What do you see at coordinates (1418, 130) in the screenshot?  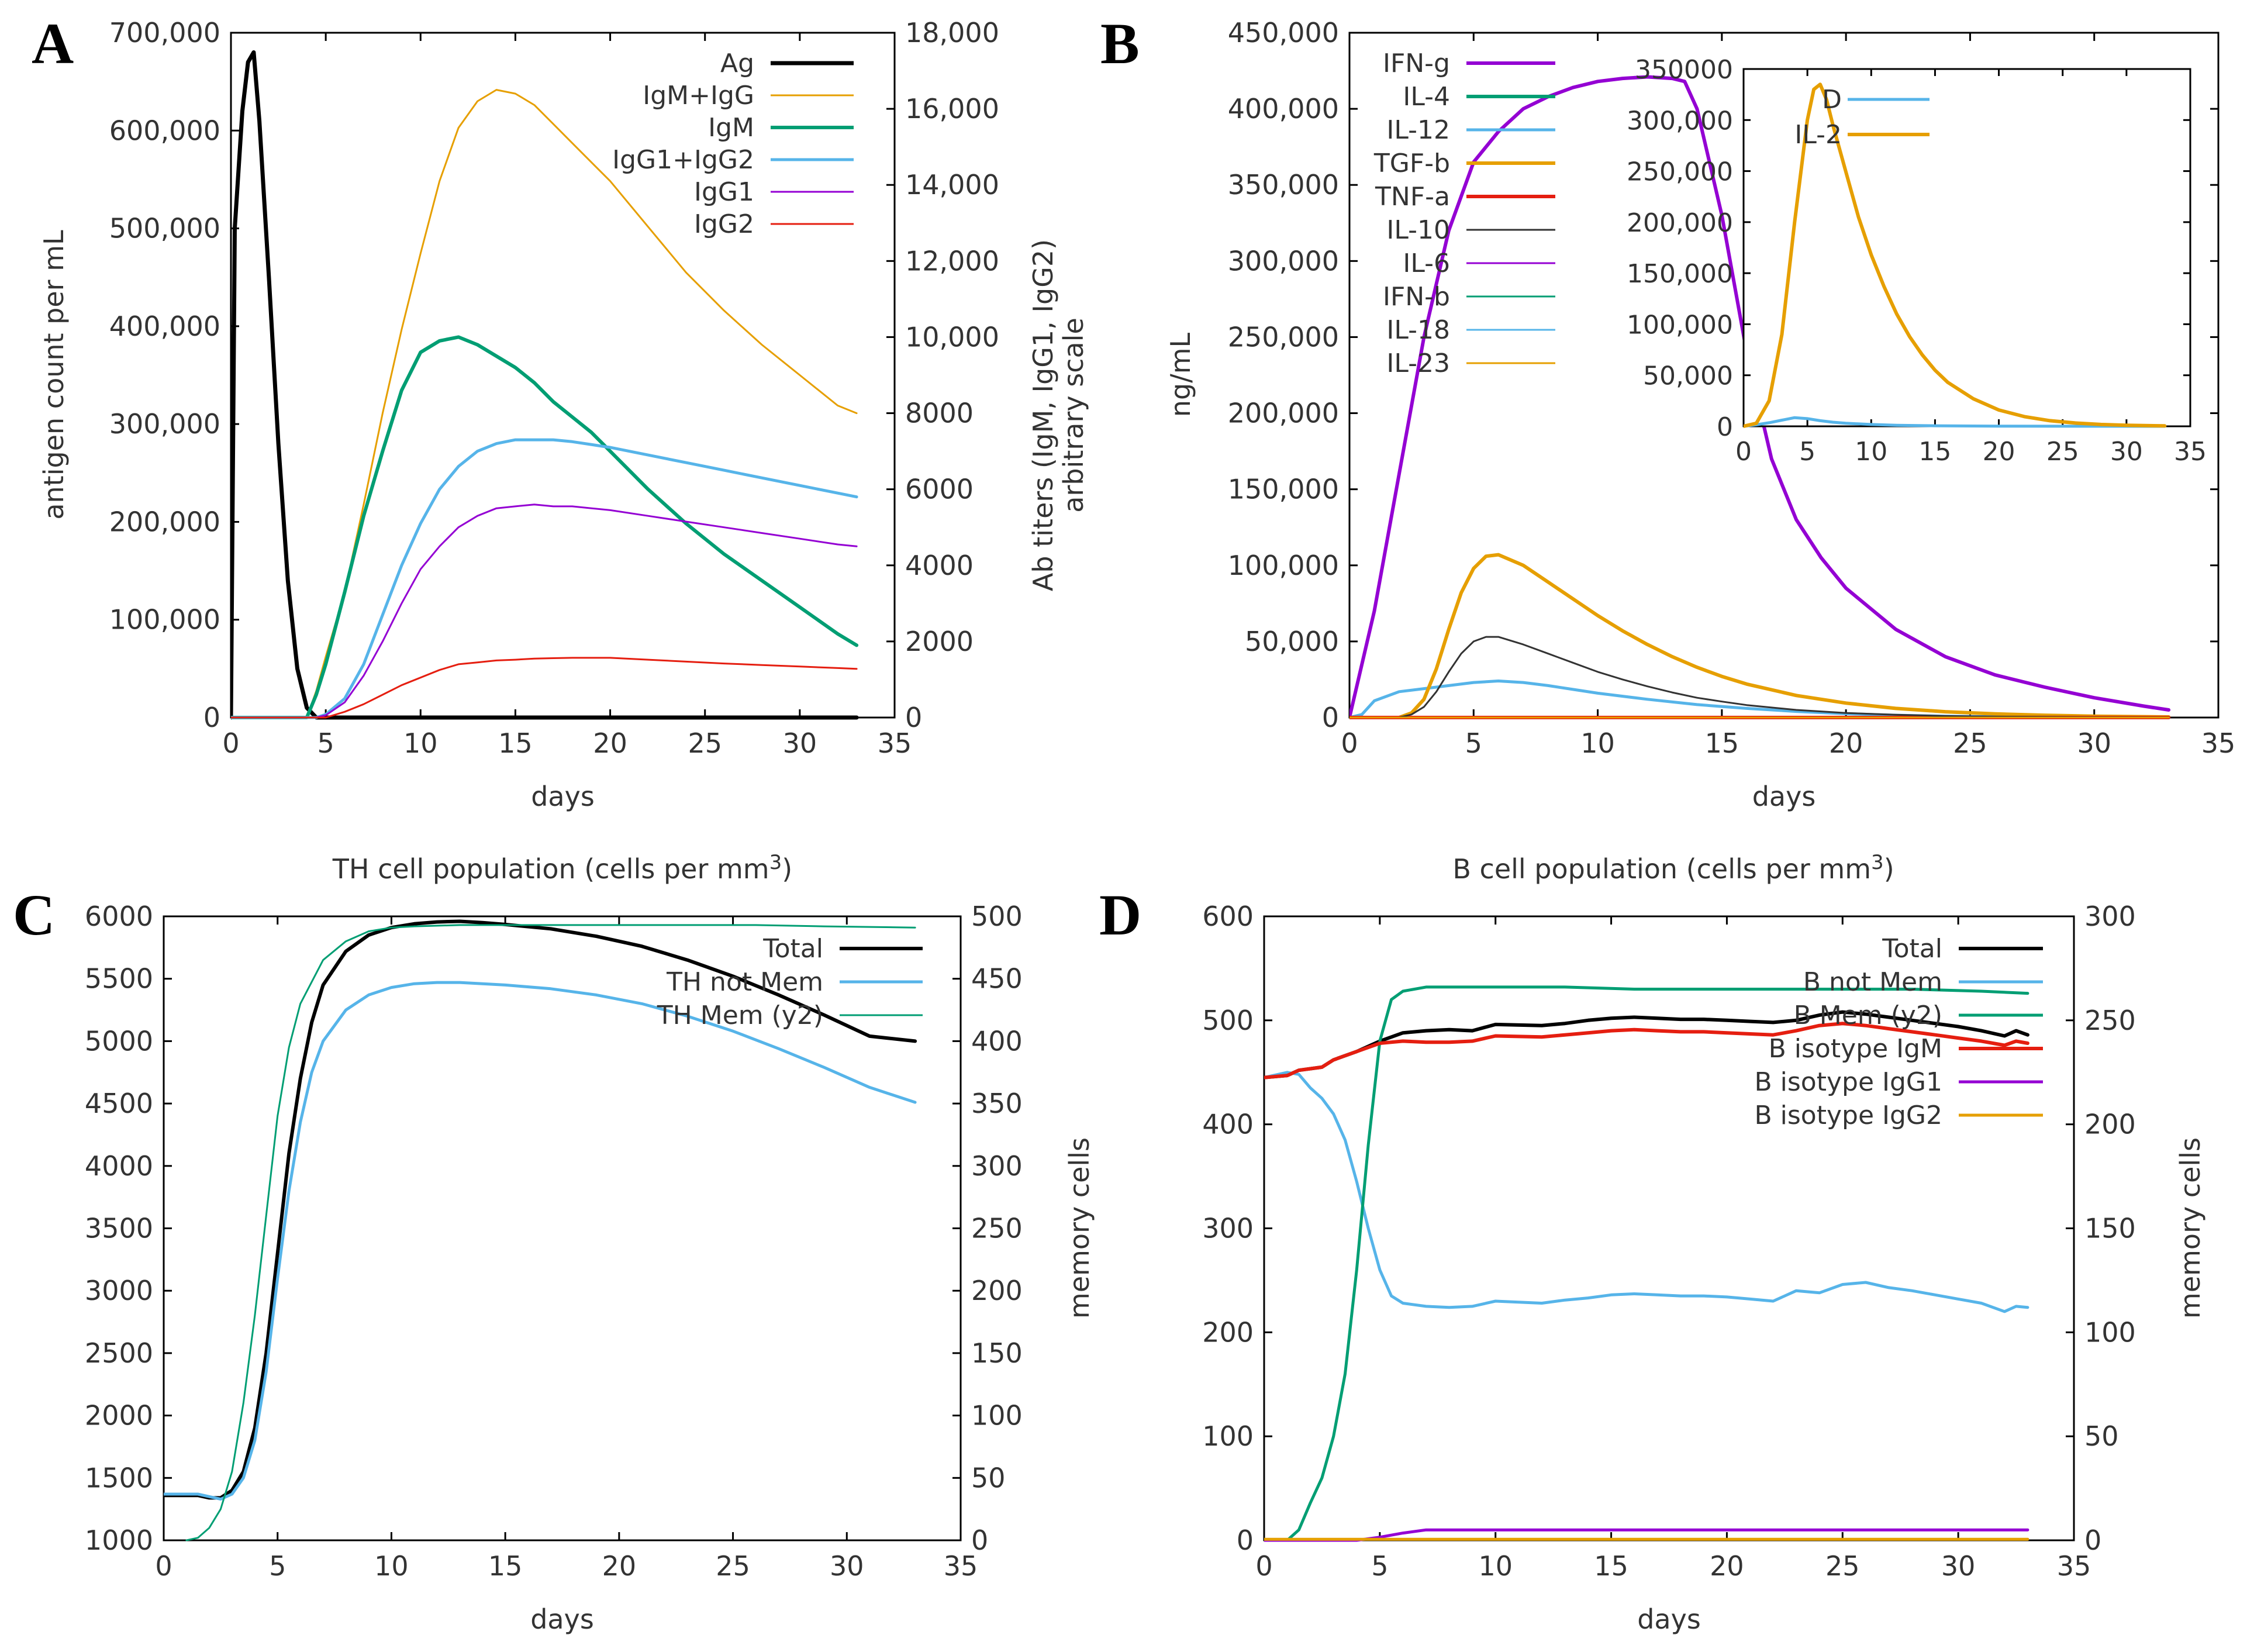 I see `legend-label: IL-12` at bounding box center [1418, 130].